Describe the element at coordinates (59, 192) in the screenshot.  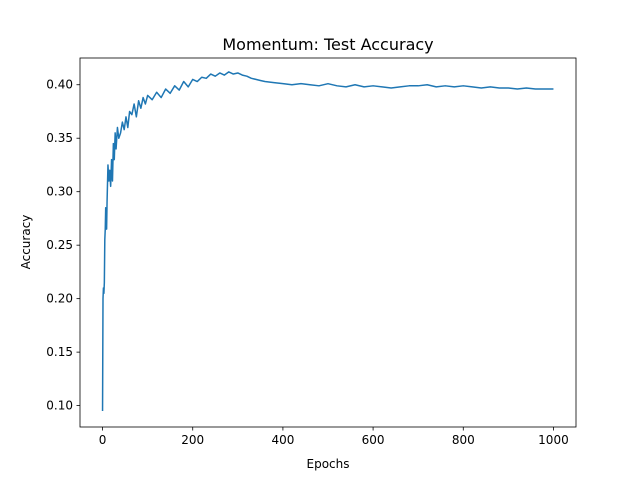
I see `y-tick-label: 0.30` at that location.